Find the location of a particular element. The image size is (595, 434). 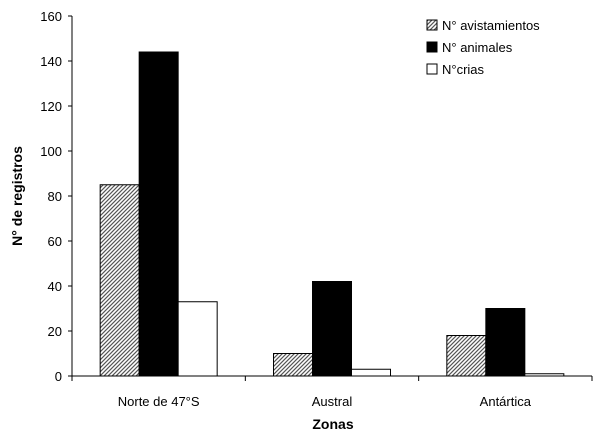

x-axis-title: Zonas is located at coordinates (332, 424).